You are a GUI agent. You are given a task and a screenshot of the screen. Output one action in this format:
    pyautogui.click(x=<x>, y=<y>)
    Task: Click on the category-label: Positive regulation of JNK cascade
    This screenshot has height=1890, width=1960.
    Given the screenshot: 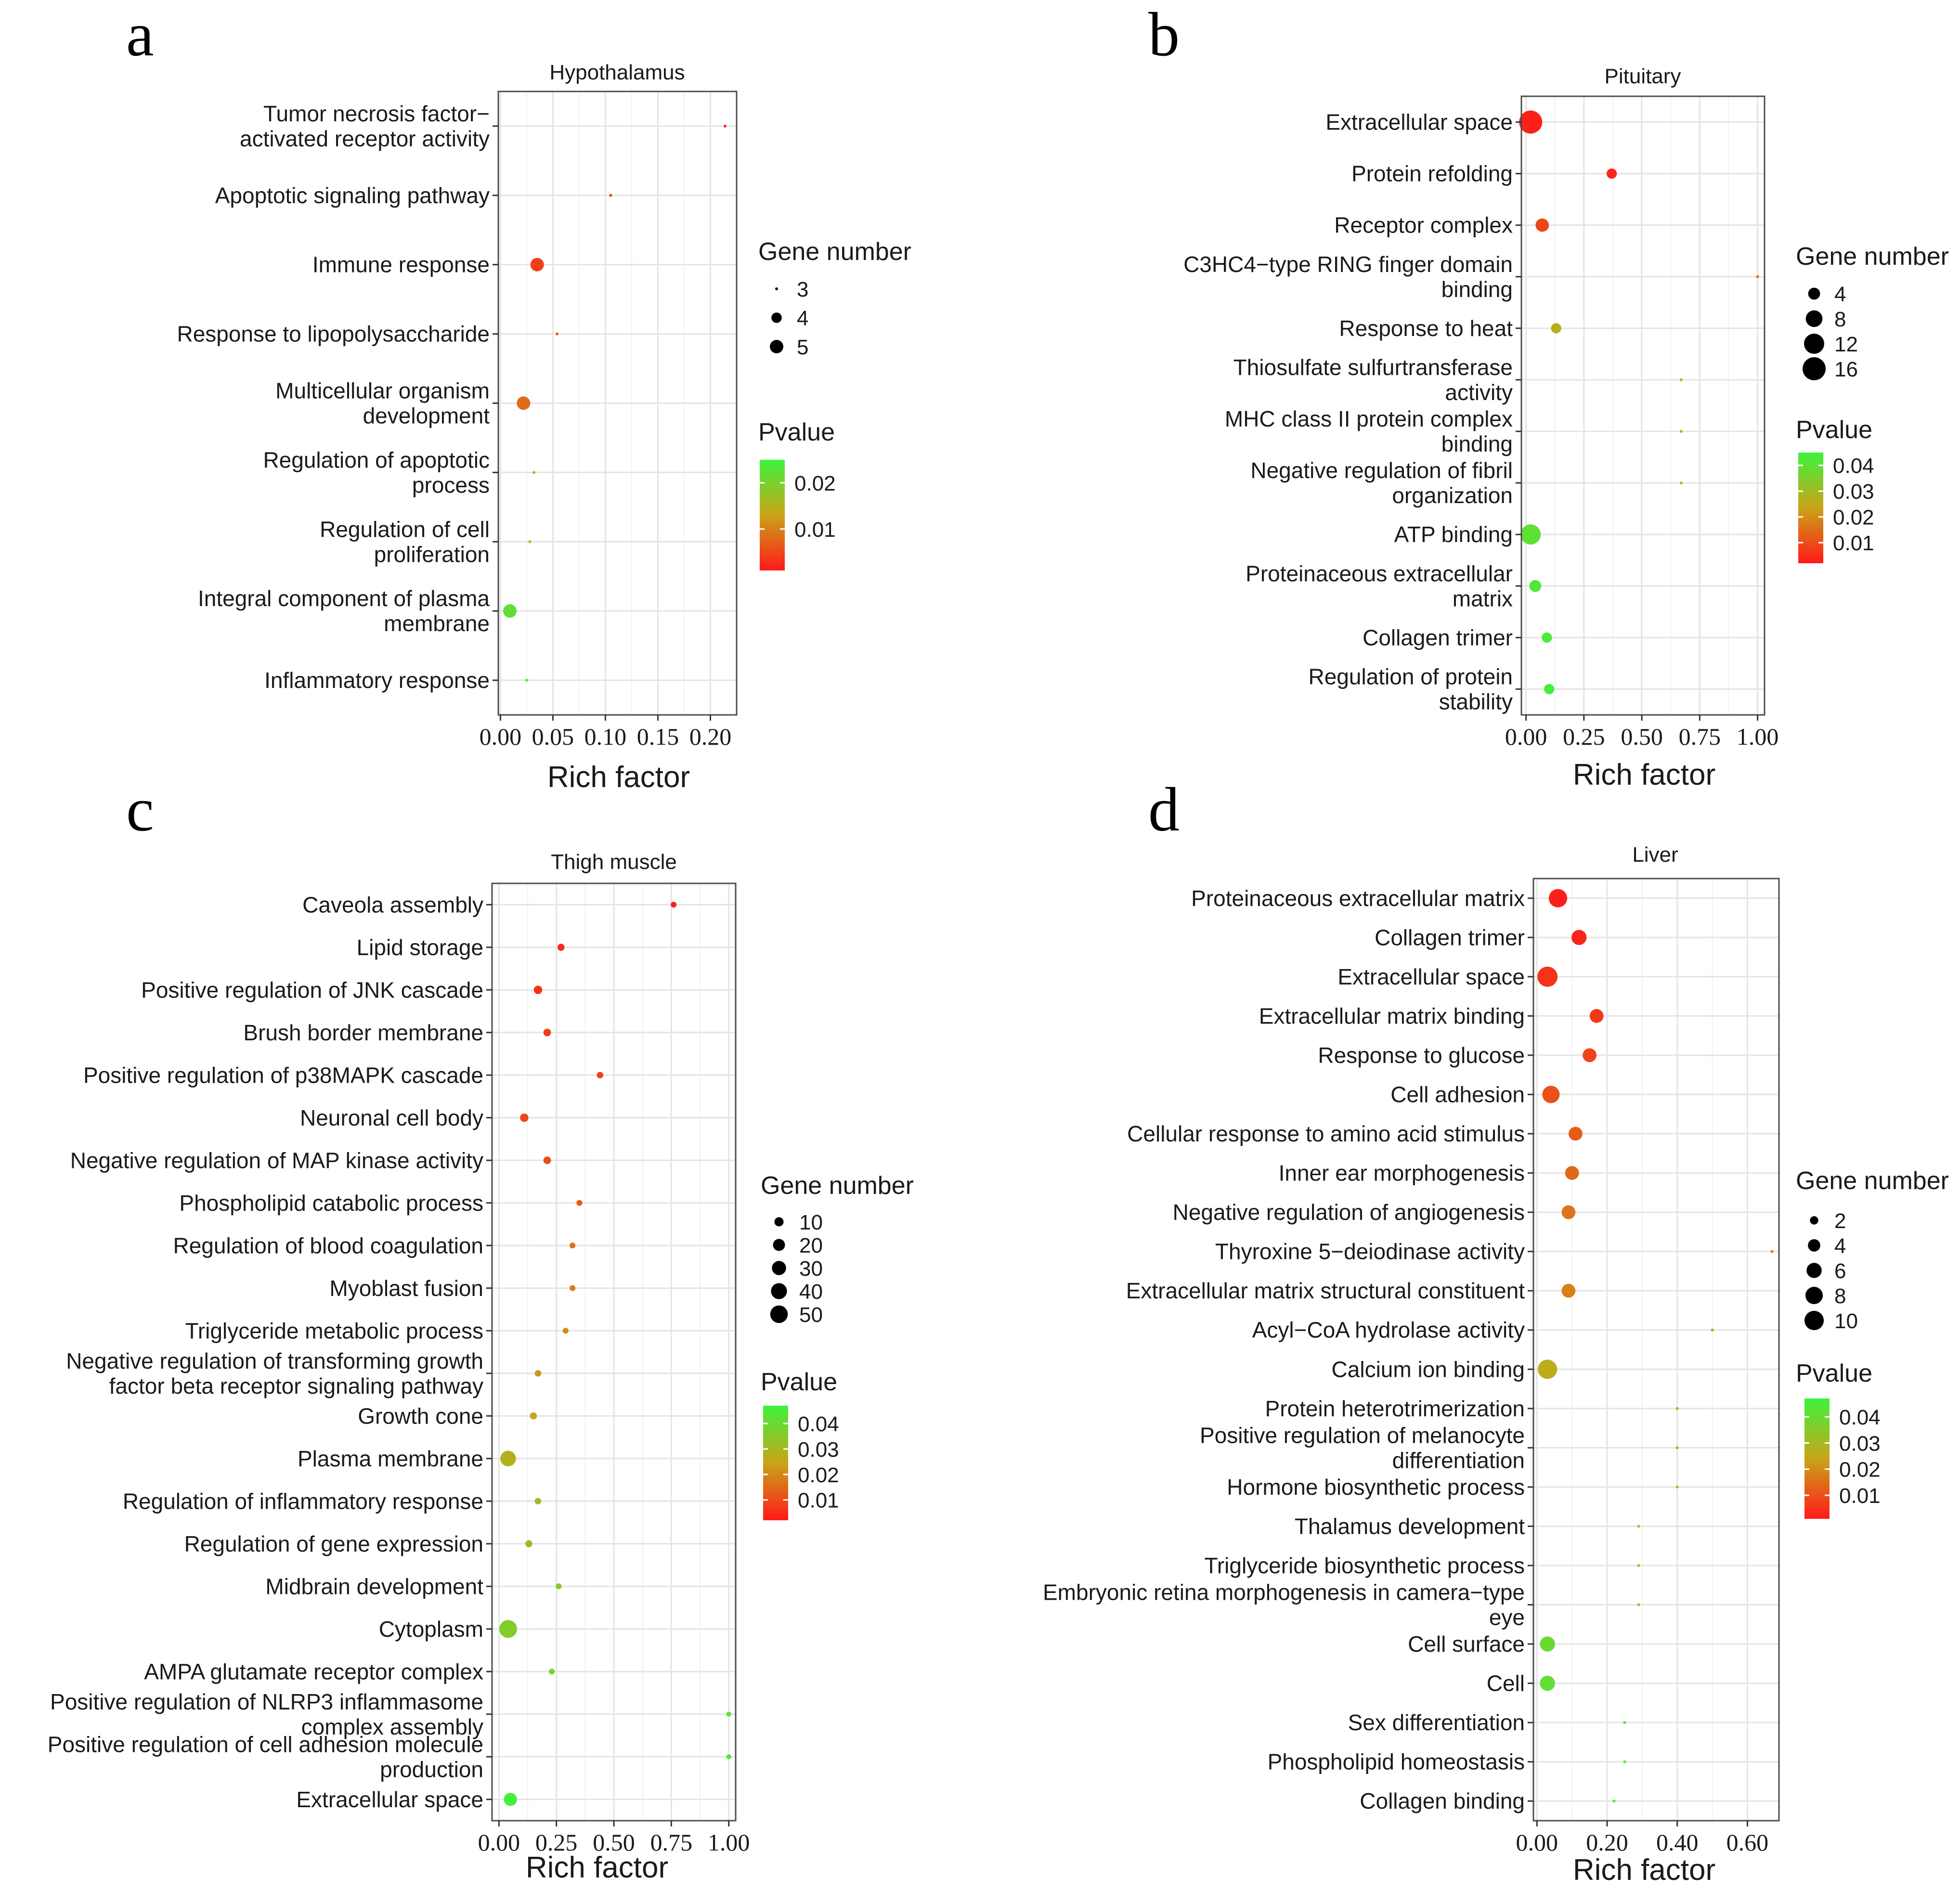 What is the action you would take?
    pyautogui.click(x=312, y=989)
    